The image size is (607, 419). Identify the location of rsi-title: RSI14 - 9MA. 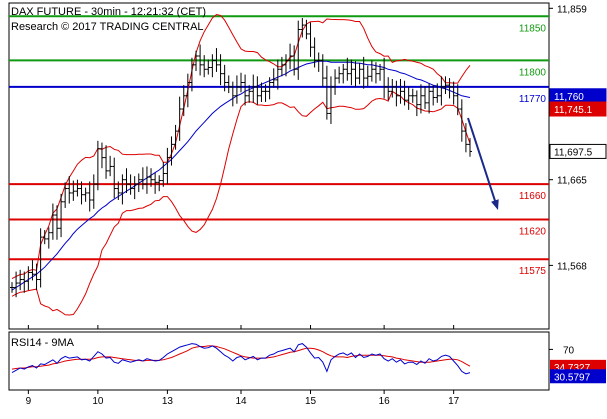
(43, 343).